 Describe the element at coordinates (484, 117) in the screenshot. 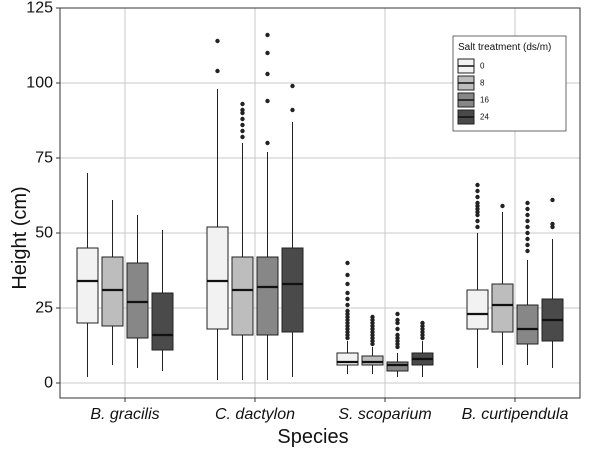

I see `legend-label: 24` at that location.